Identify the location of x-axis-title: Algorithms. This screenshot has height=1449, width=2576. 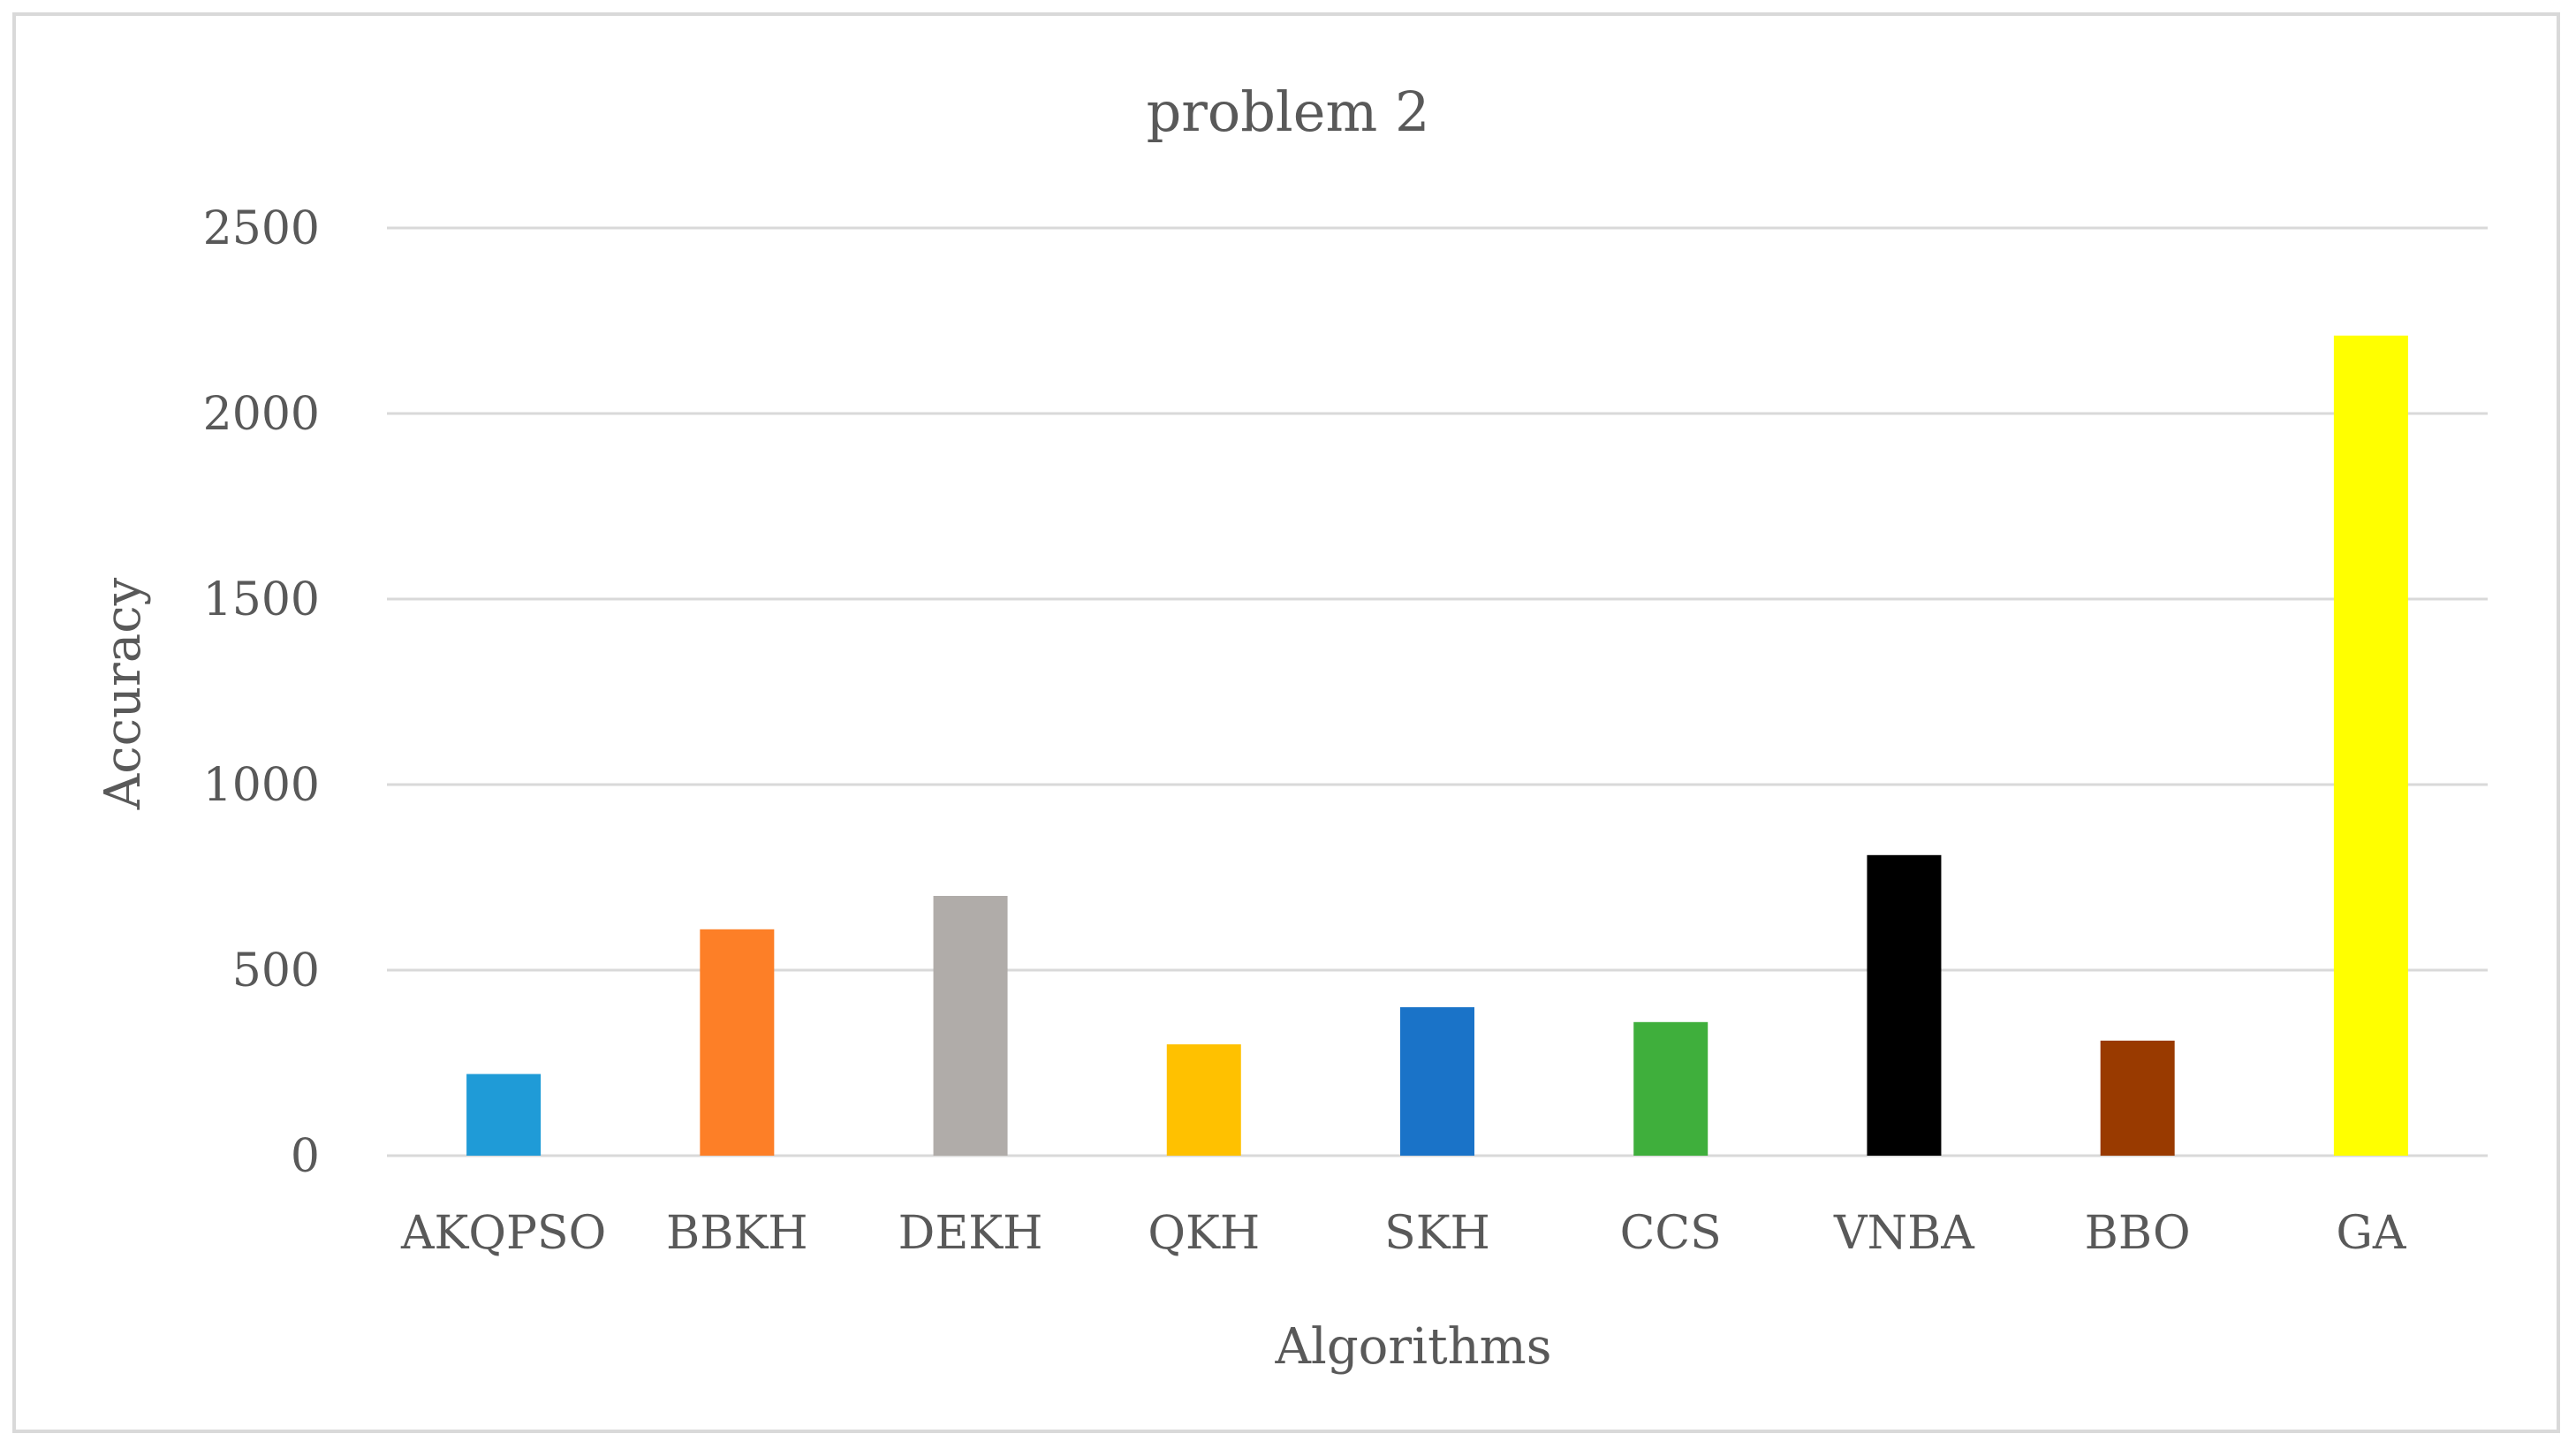
(1413, 1347).